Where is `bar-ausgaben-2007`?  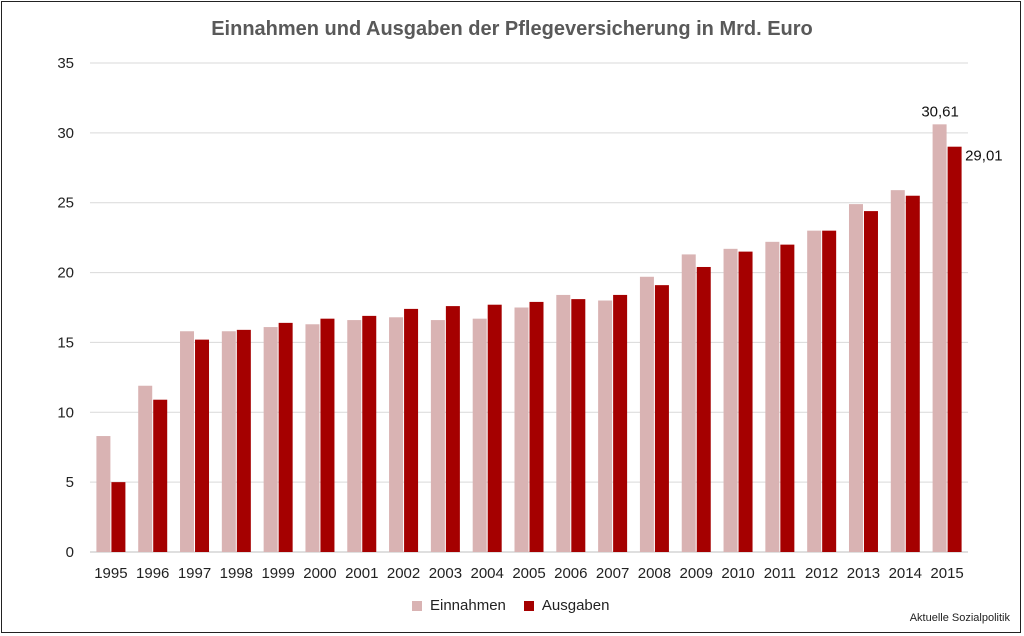 bar-ausgaben-2007 is located at coordinates (620, 423).